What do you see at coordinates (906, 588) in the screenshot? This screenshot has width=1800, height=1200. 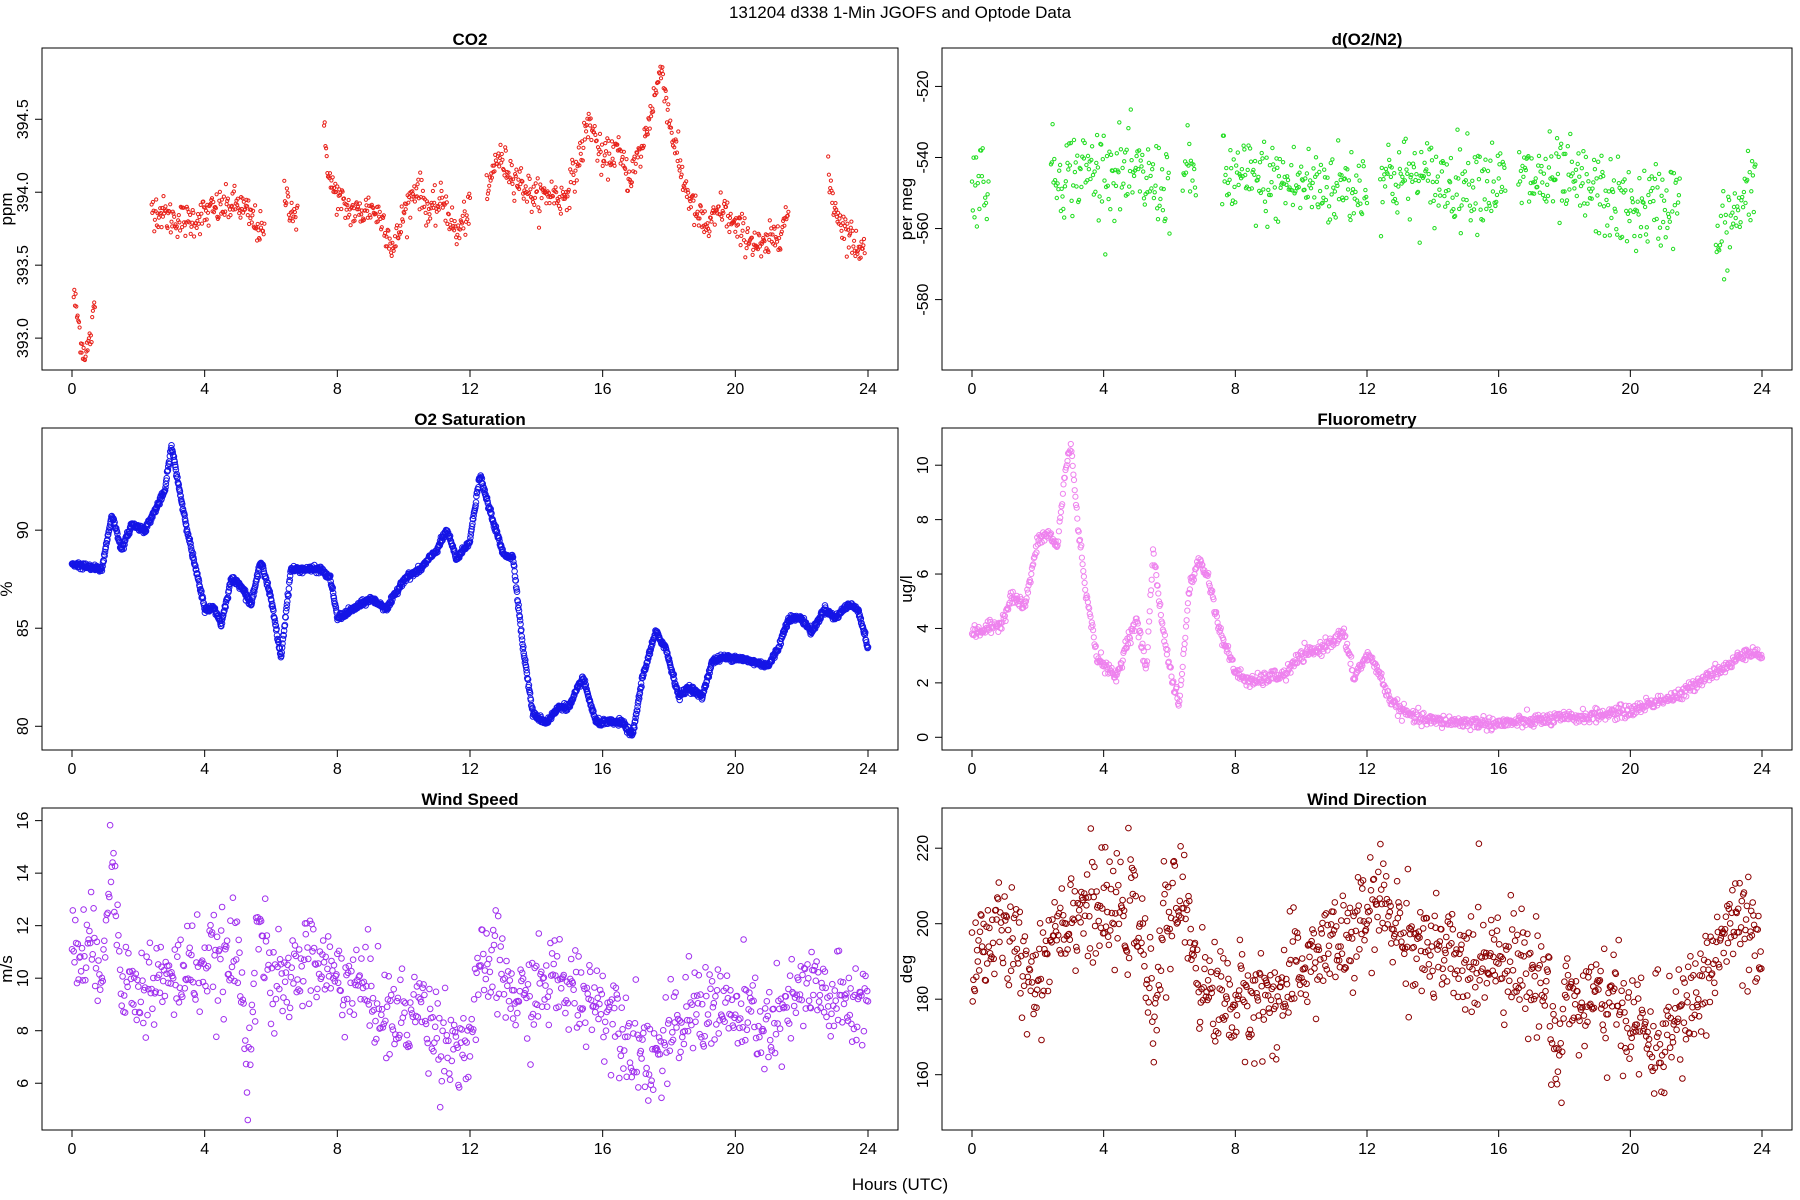 I see `y-axis-label: ug/l` at bounding box center [906, 588].